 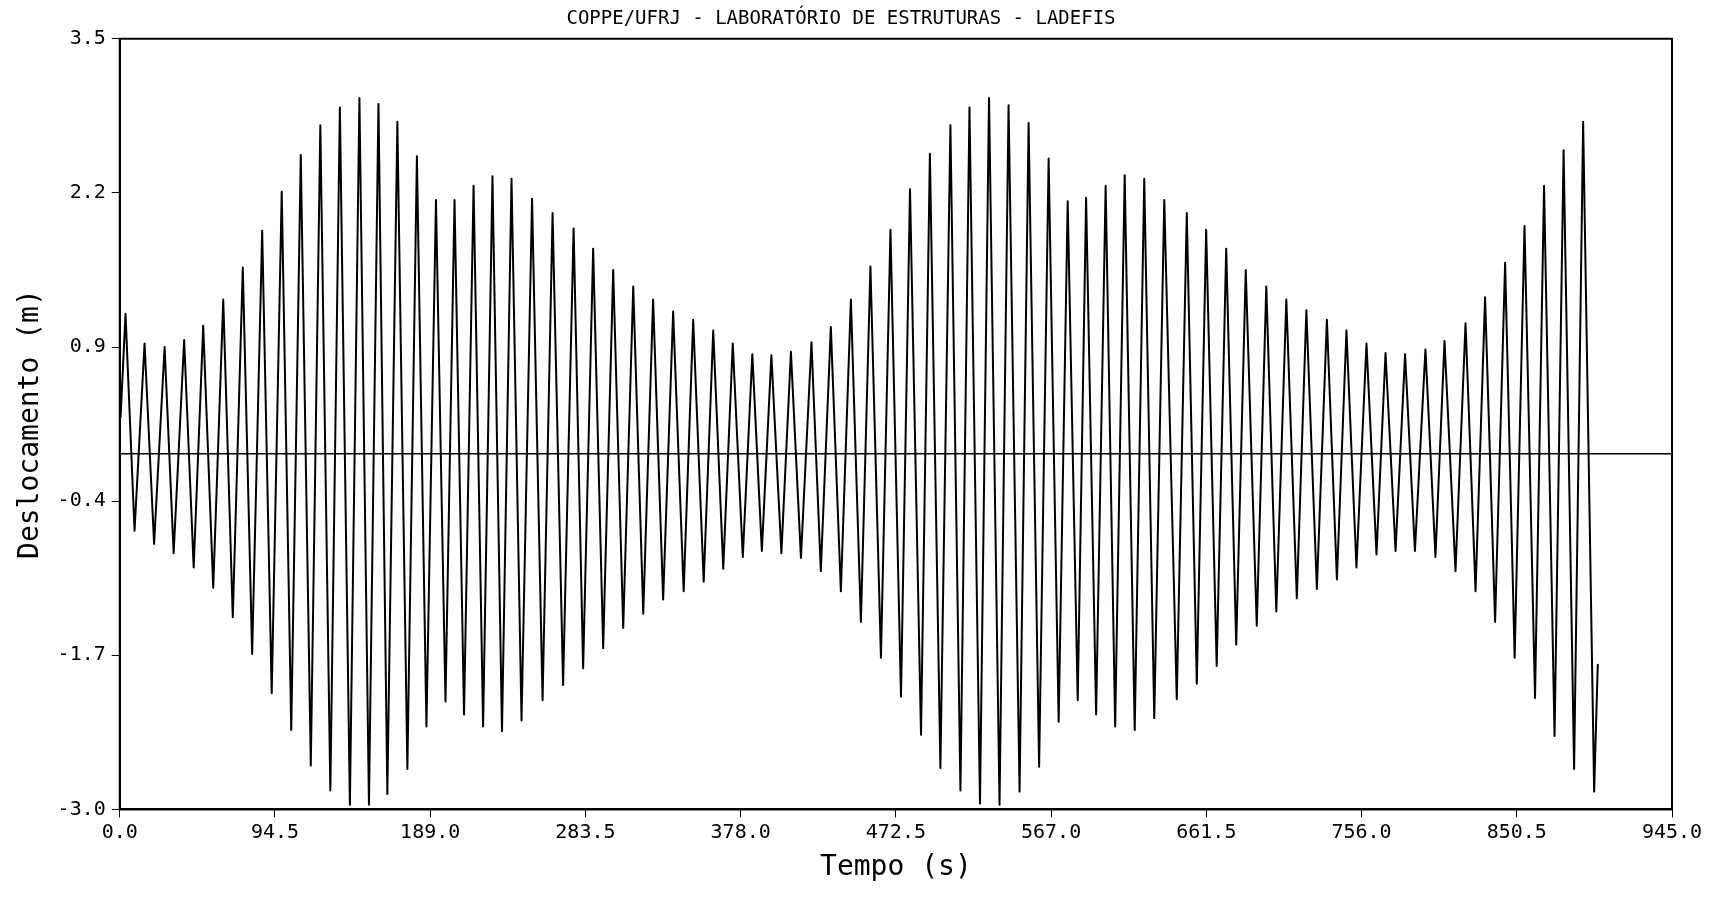 What do you see at coordinates (585, 830) in the screenshot?
I see `x-tick-label: 283.5` at bounding box center [585, 830].